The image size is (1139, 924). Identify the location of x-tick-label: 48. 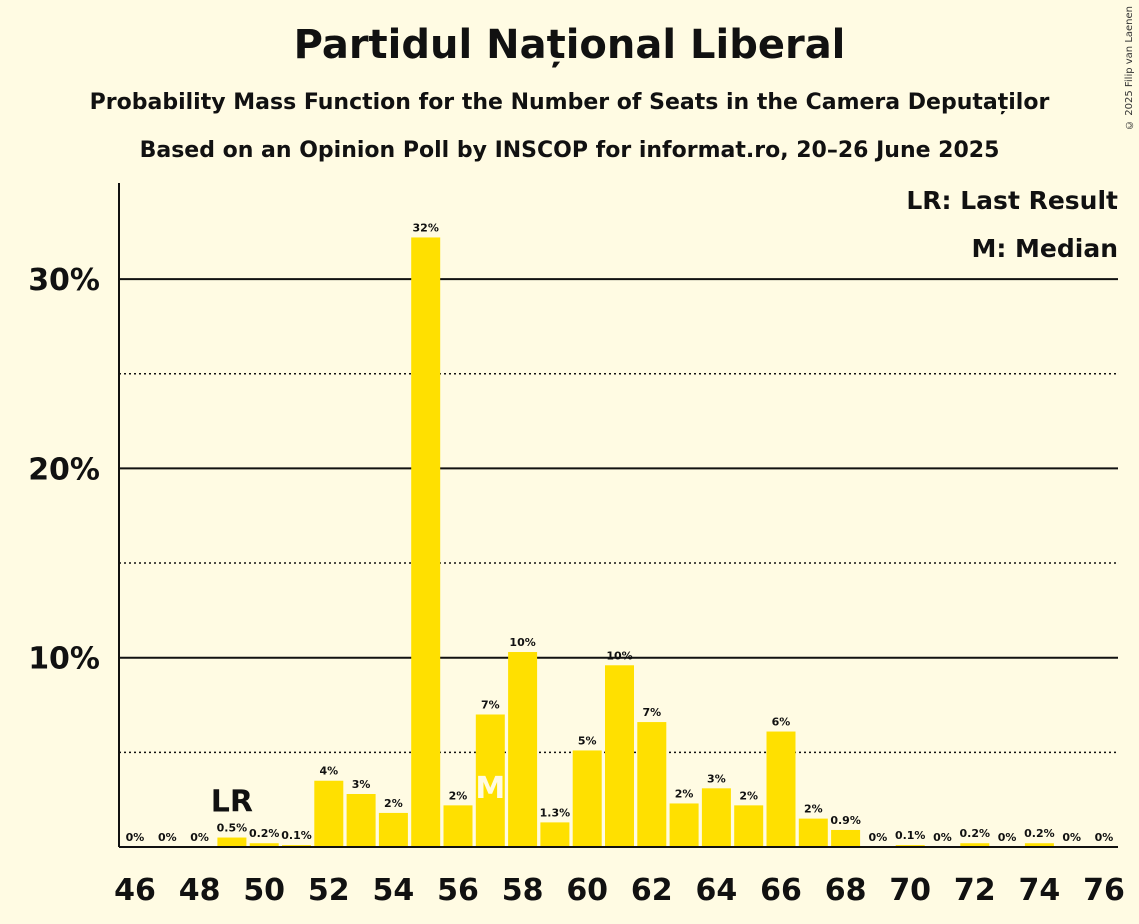
(200, 890).